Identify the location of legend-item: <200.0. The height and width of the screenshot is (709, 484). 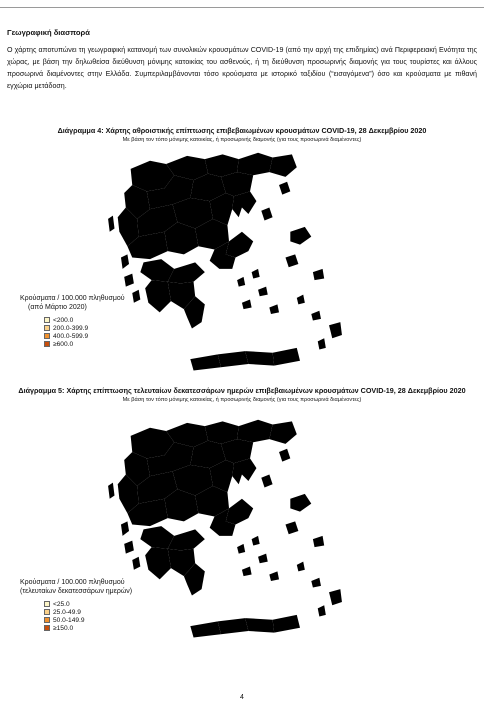
(84, 320).